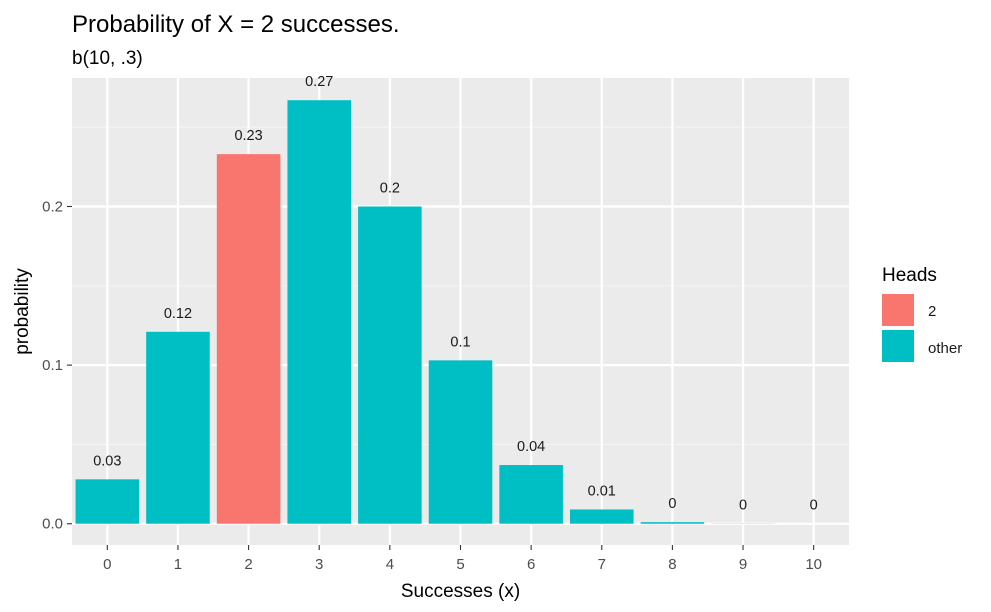 The height and width of the screenshot is (612, 991). Describe the element at coordinates (898, 346) in the screenshot. I see `legend-key-other` at that location.